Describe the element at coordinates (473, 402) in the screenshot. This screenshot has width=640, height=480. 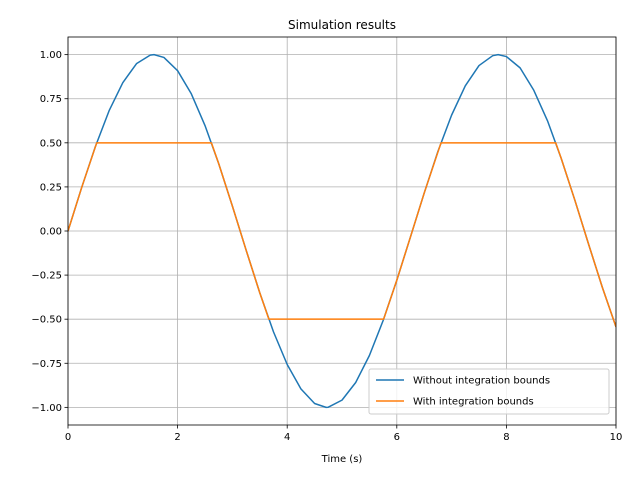
I see `legend-label-2: With integration bounds` at that location.